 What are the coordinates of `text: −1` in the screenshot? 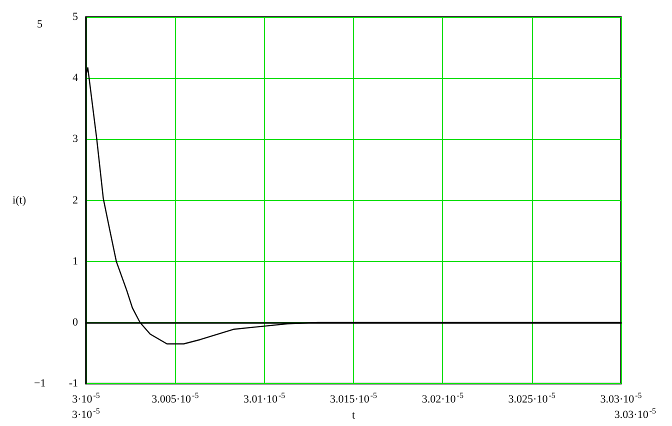 It's located at (40, 384).